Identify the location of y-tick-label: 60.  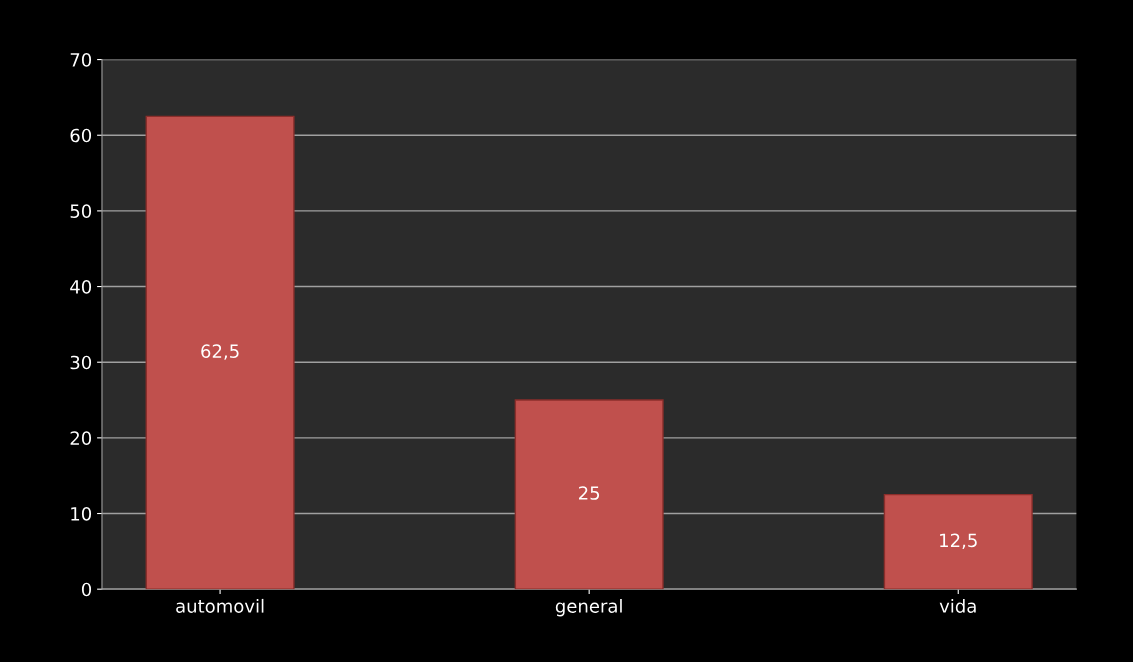
(81, 135).